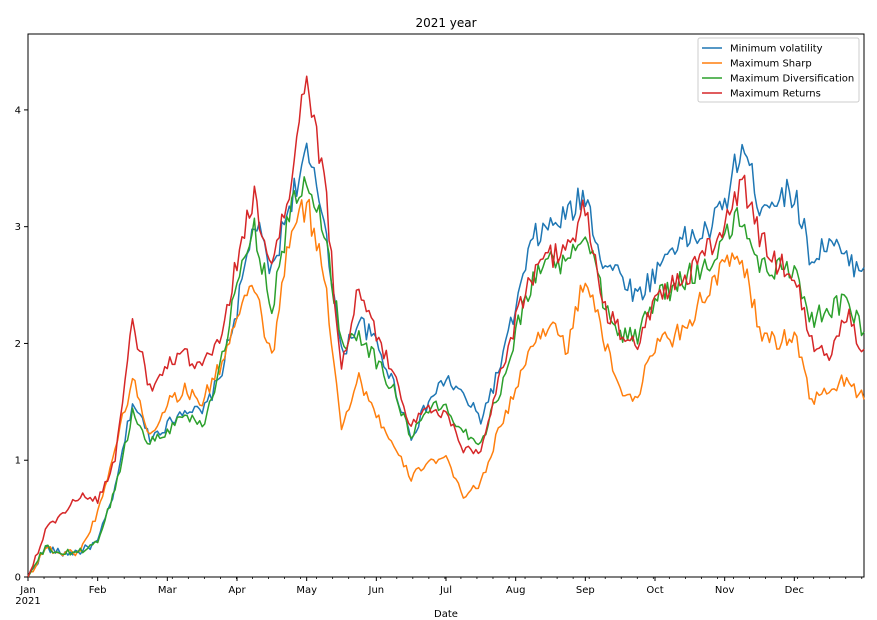 This screenshot has width=877, height=620. Describe the element at coordinates (445, 23) in the screenshot. I see `chart-title: 2021 year` at that location.